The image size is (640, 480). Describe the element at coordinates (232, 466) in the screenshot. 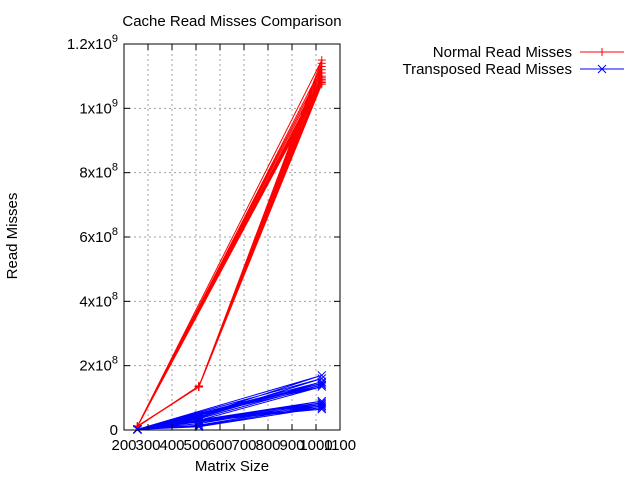

I see `x-axis-label: Matrix Size` at that location.